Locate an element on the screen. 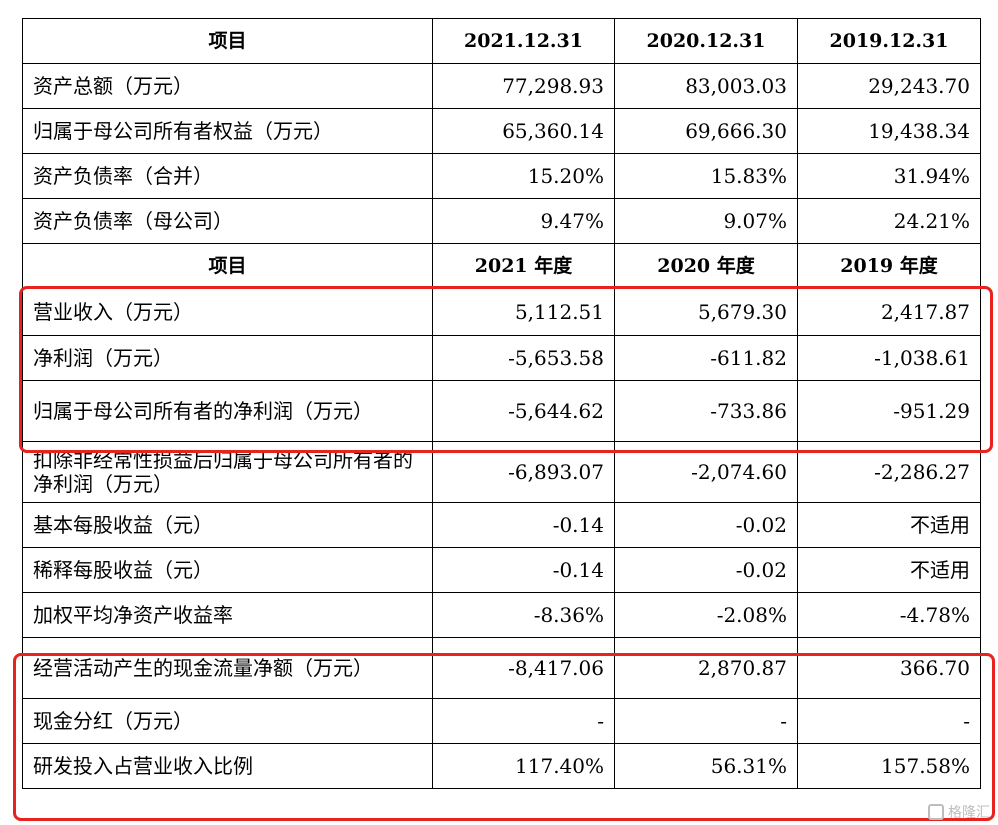 The height and width of the screenshot is (825, 998). value-2019: -1,038.61 is located at coordinates (889, 358).